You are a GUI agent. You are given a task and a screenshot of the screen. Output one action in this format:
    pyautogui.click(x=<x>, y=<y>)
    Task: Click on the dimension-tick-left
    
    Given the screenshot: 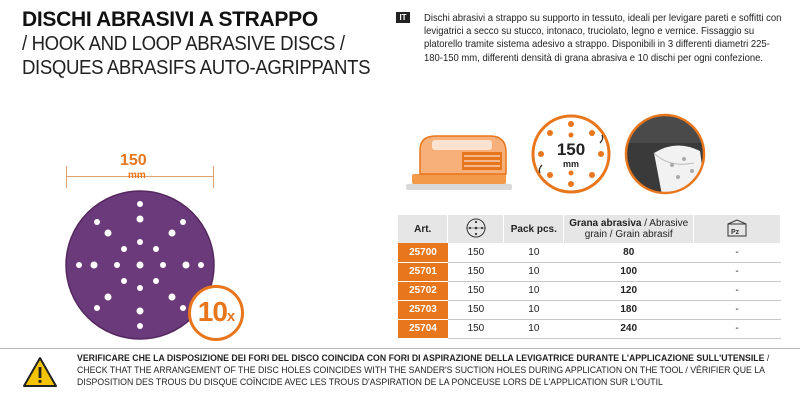 What is the action you would take?
    pyautogui.click(x=66, y=177)
    